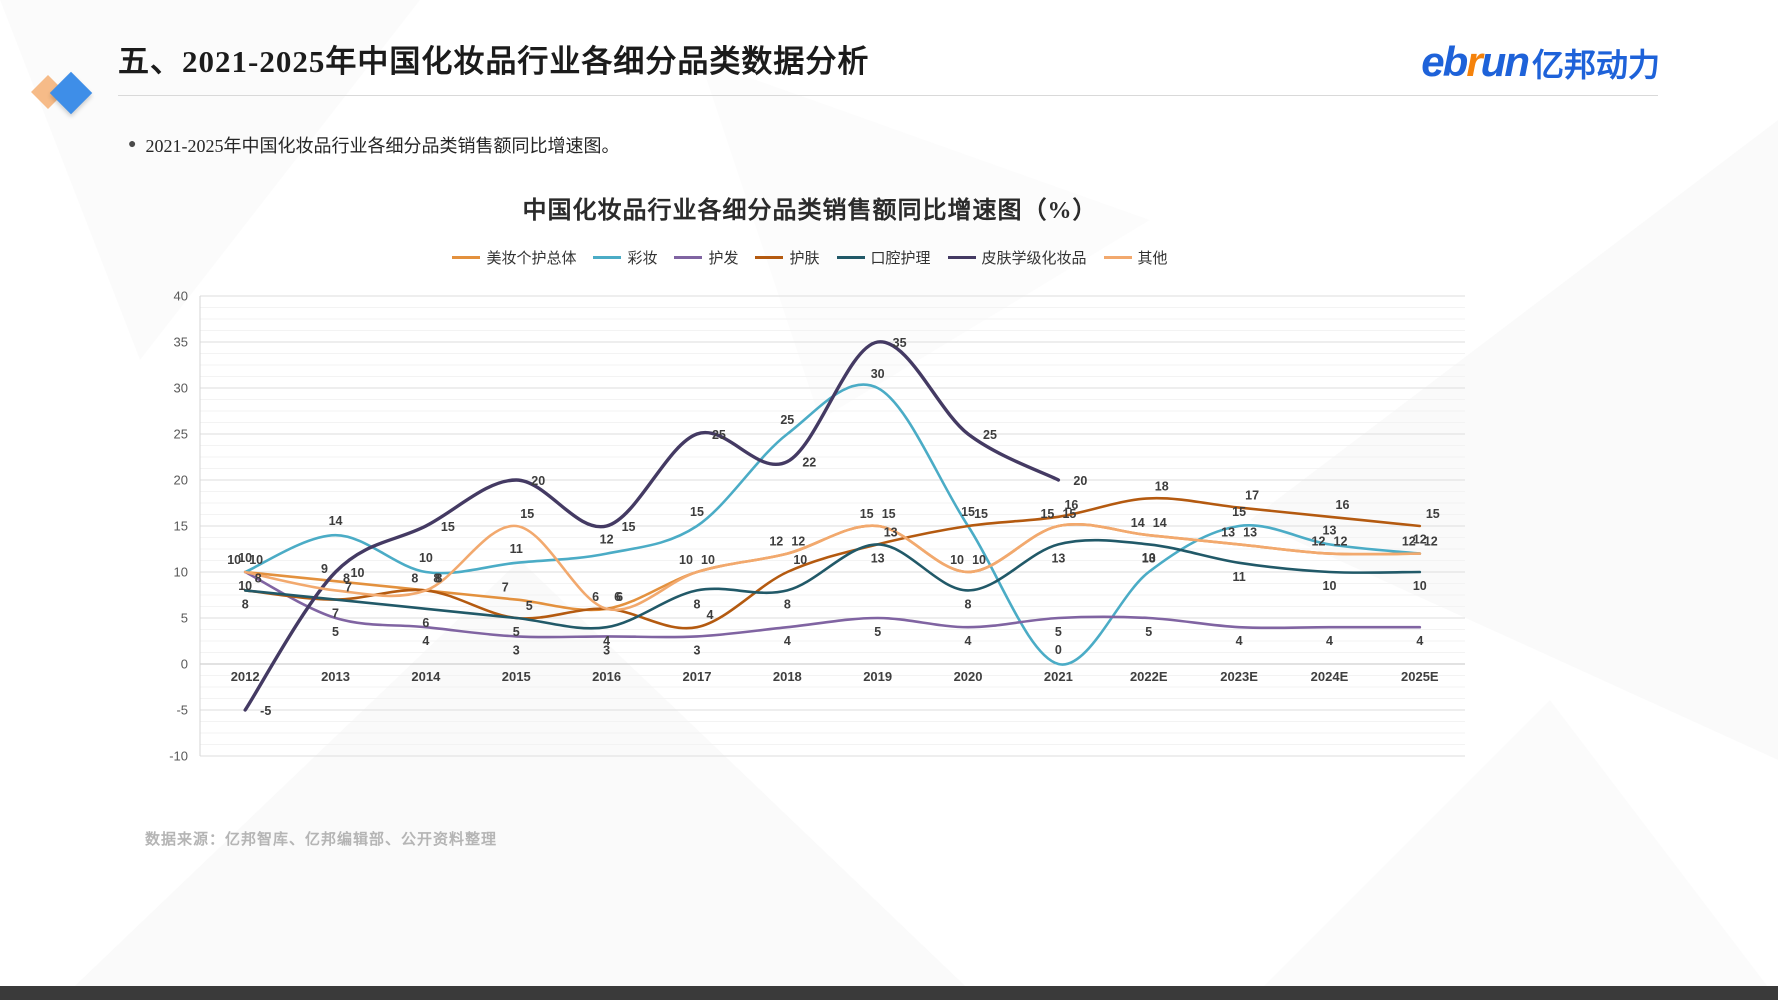  What do you see at coordinates (181, 388) in the screenshot?
I see `y-tick-label: 30` at bounding box center [181, 388].